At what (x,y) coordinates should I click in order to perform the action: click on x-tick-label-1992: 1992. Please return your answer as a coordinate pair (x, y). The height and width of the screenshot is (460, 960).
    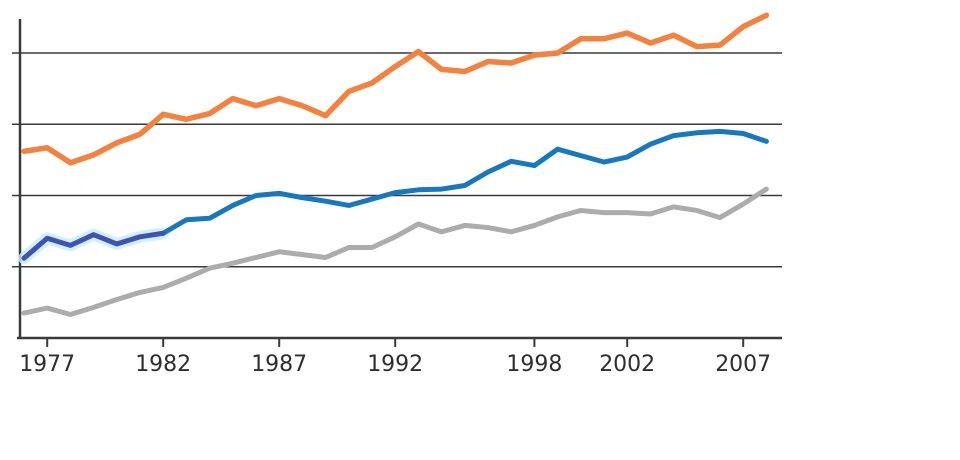
    Looking at the image, I should click on (395, 364).